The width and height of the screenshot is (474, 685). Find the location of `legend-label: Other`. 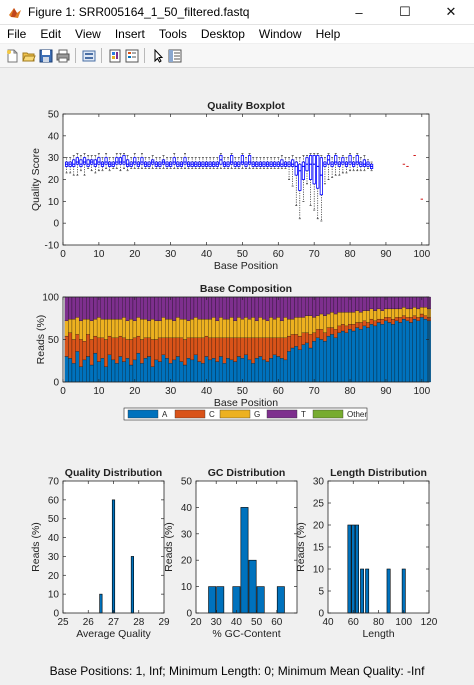

legend-label: Other is located at coordinates (357, 414).